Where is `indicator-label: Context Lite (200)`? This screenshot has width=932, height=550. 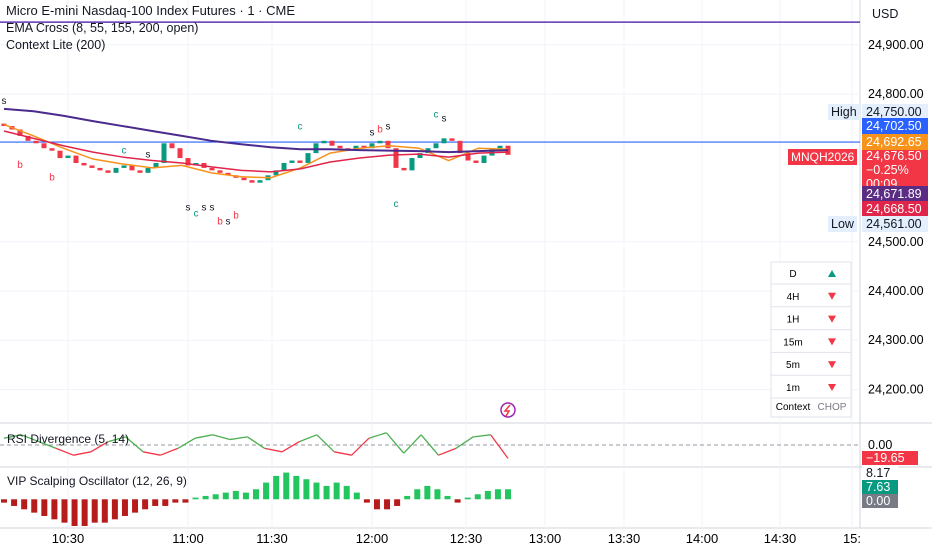 indicator-label: Context Lite (200) is located at coordinates (56, 45).